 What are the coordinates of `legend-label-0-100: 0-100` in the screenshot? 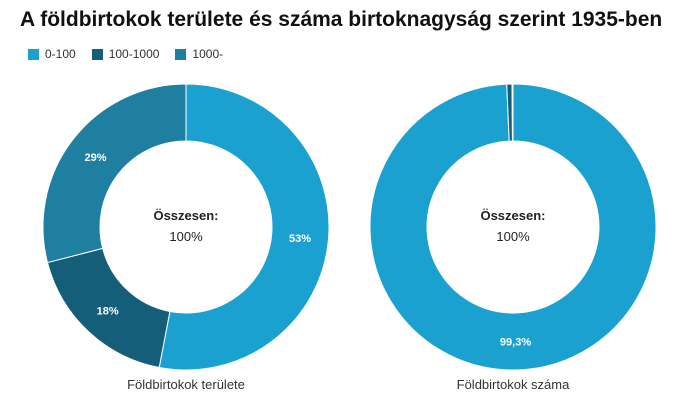 It's located at (60, 54).